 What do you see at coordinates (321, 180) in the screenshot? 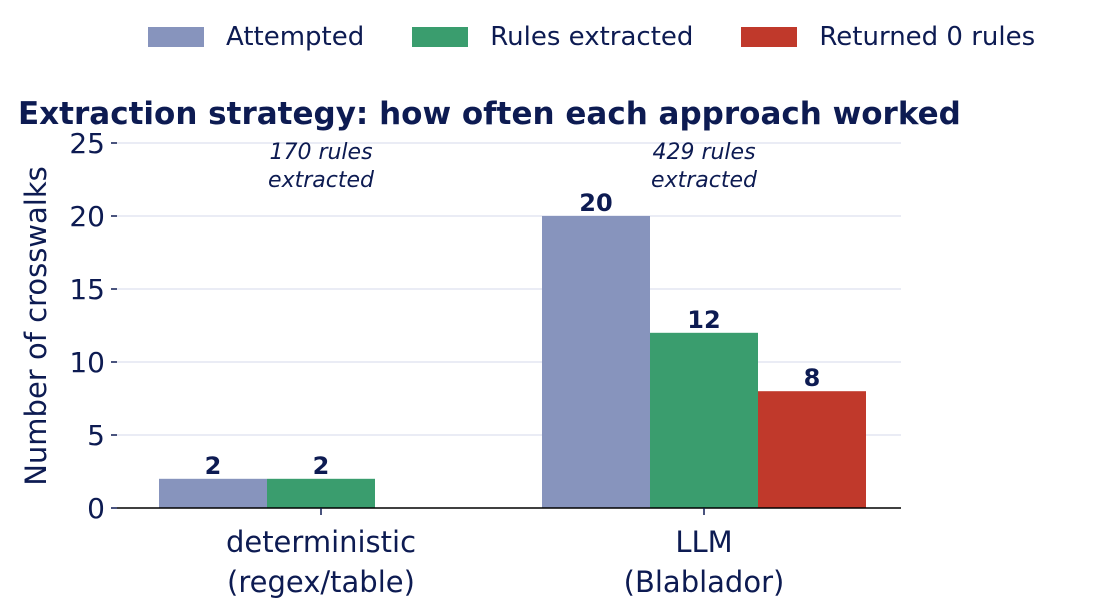
I see `annotation-0-1: extracted` at bounding box center [321, 180].